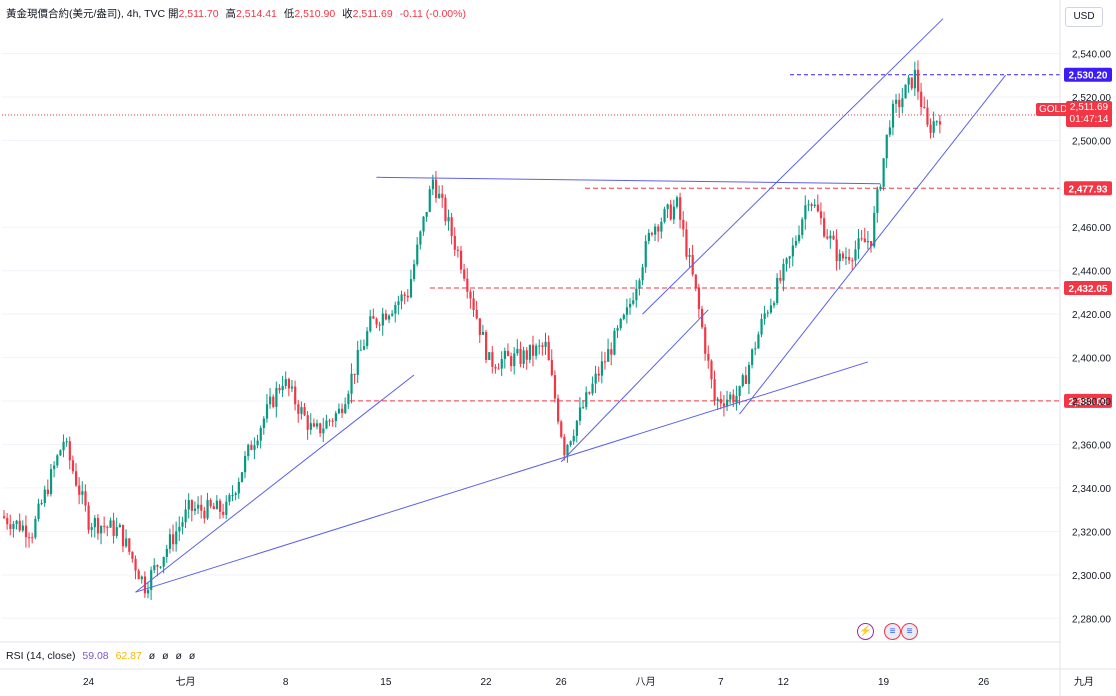 The height and width of the screenshot is (696, 1116). Describe the element at coordinates (315, 14) in the screenshot. I see `low-value: 2,510.90` at that location.